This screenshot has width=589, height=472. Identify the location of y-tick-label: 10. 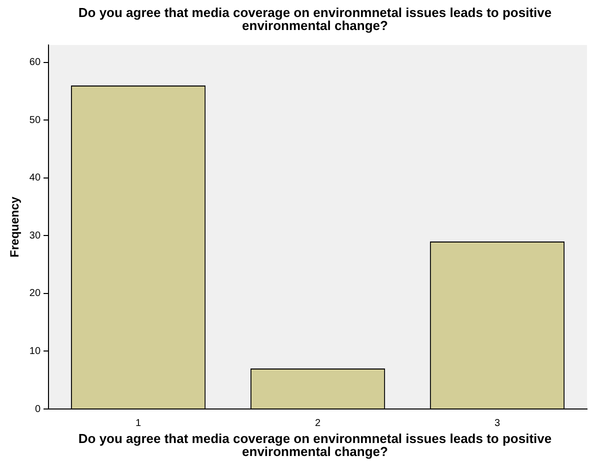
(35, 351).